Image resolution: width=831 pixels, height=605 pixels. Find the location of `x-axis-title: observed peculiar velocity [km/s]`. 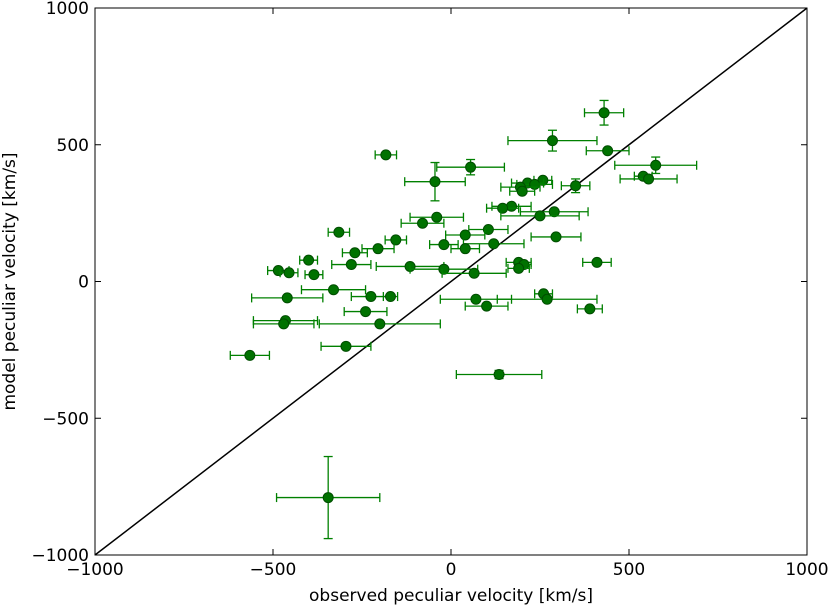

x-axis-title: observed peculiar velocity [km/s] is located at coordinates (451, 595).